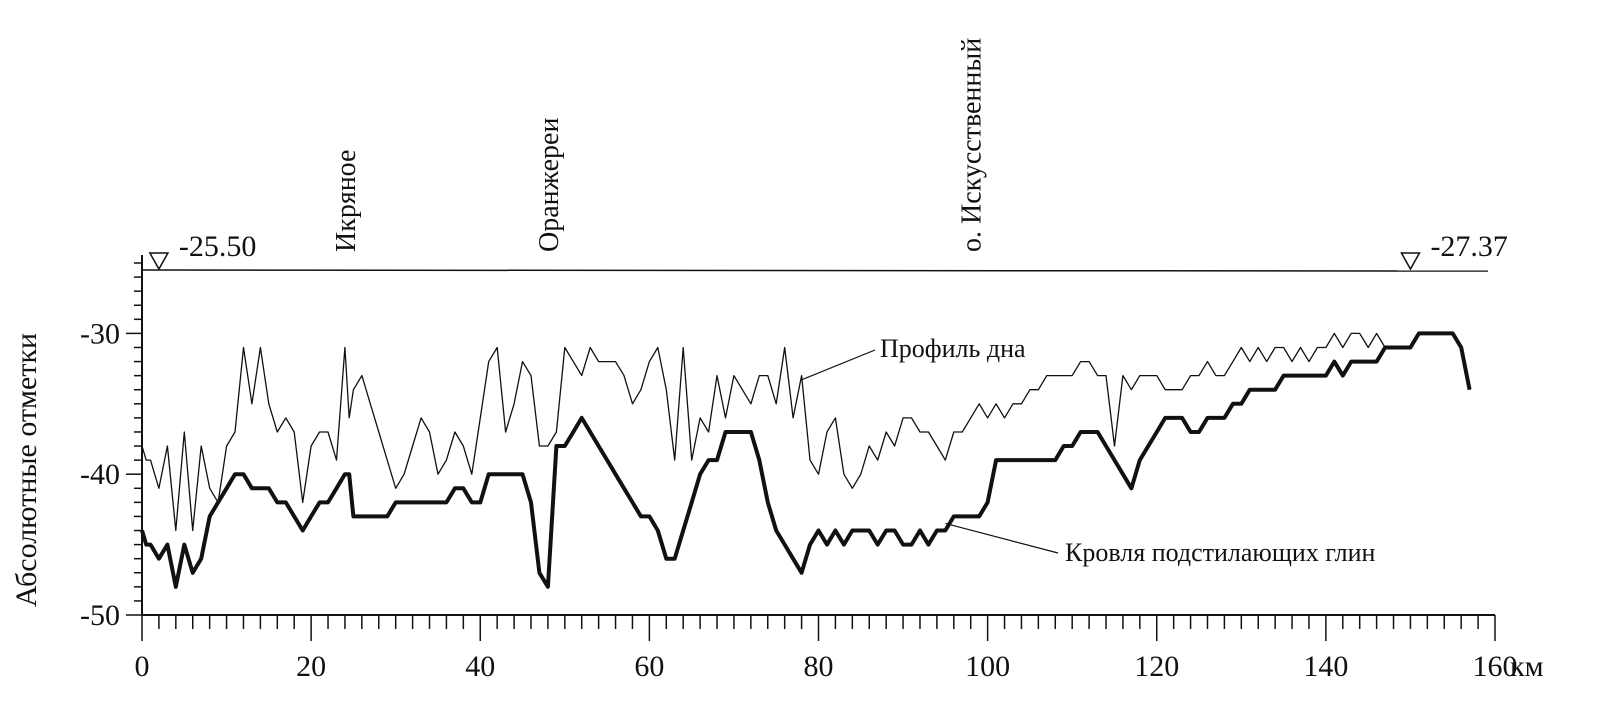  Describe the element at coordinates (311, 666) in the screenshot. I see `x-tick-label: 20` at that location.